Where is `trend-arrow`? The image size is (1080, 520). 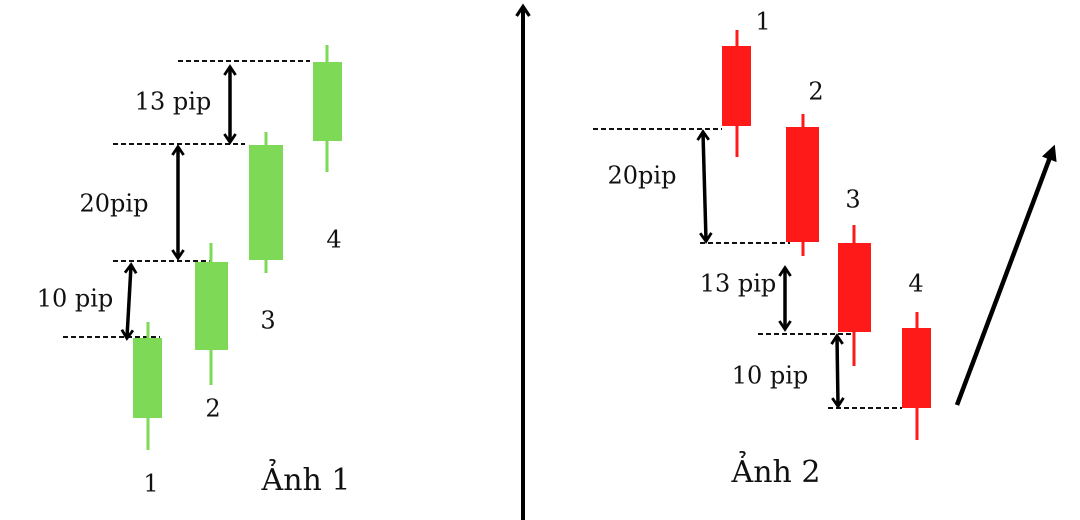
trend-arrow is located at coordinates (1005, 275).